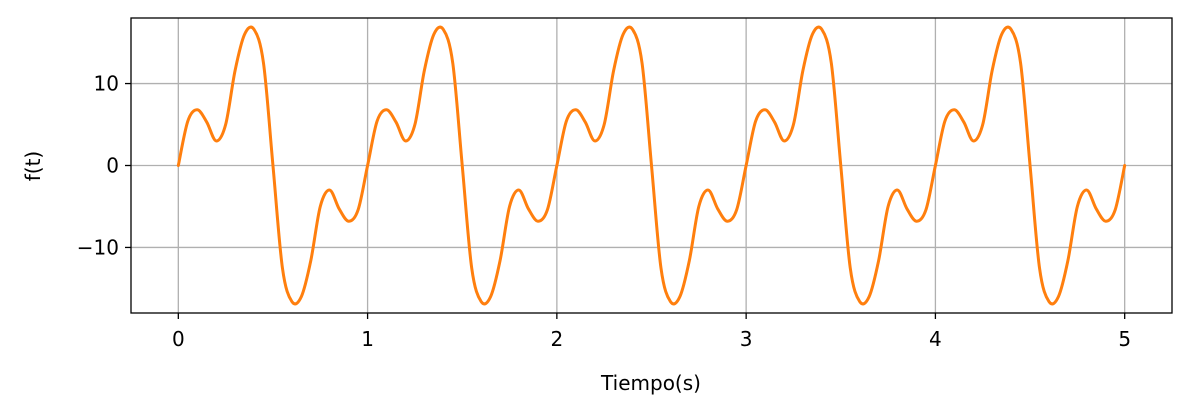  Describe the element at coordinates (112, 166) in the screenshot. I see `y-tick-label: 0` at that location.